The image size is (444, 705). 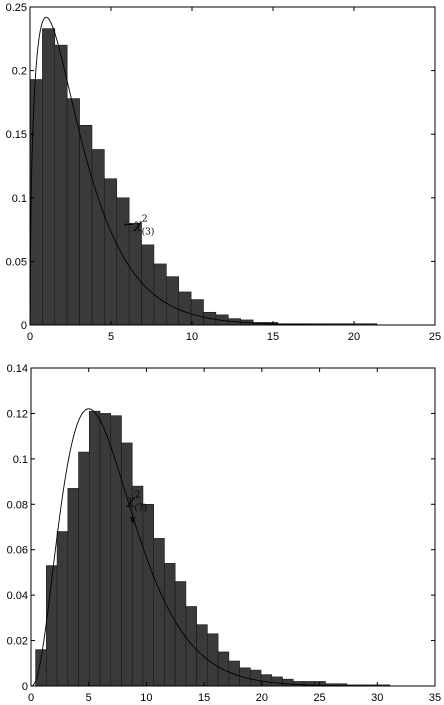 I want to click on y-tick-label: 0.05, so click(x=16, y=262).